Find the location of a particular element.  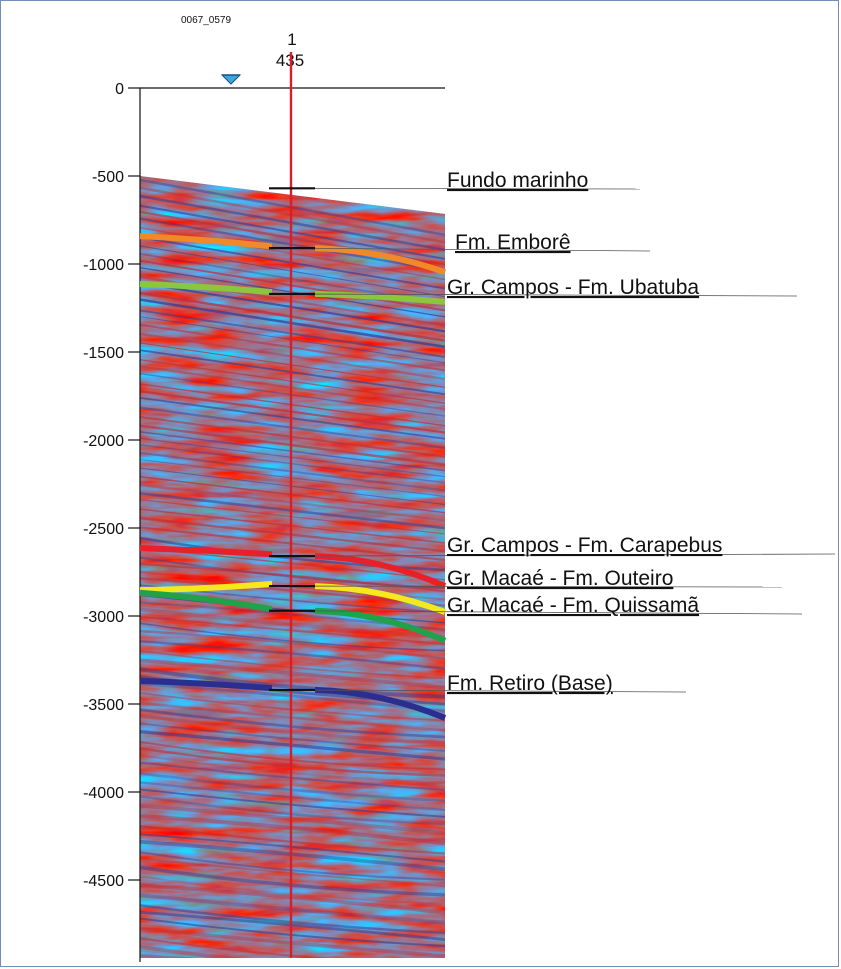

horizon-pick-fm-outeiro-left is located at coordinates (205, 587).